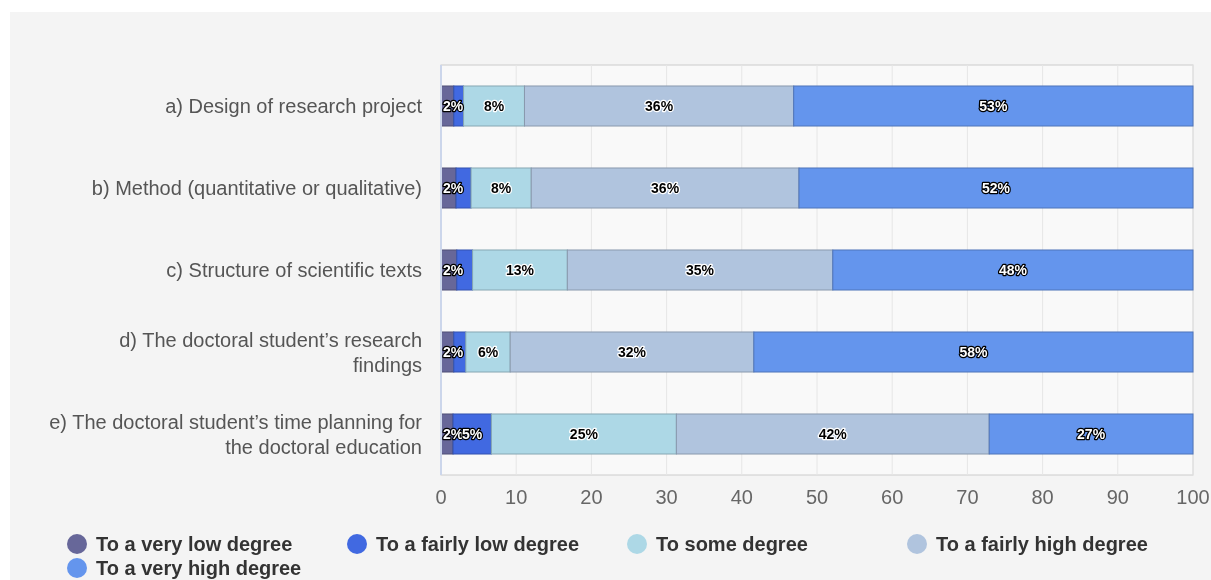  Describe the element at coordinates (256, 188) in the screenshot. I see `y-tick-label: b) Method (quantitative or qualitative)` at that location.